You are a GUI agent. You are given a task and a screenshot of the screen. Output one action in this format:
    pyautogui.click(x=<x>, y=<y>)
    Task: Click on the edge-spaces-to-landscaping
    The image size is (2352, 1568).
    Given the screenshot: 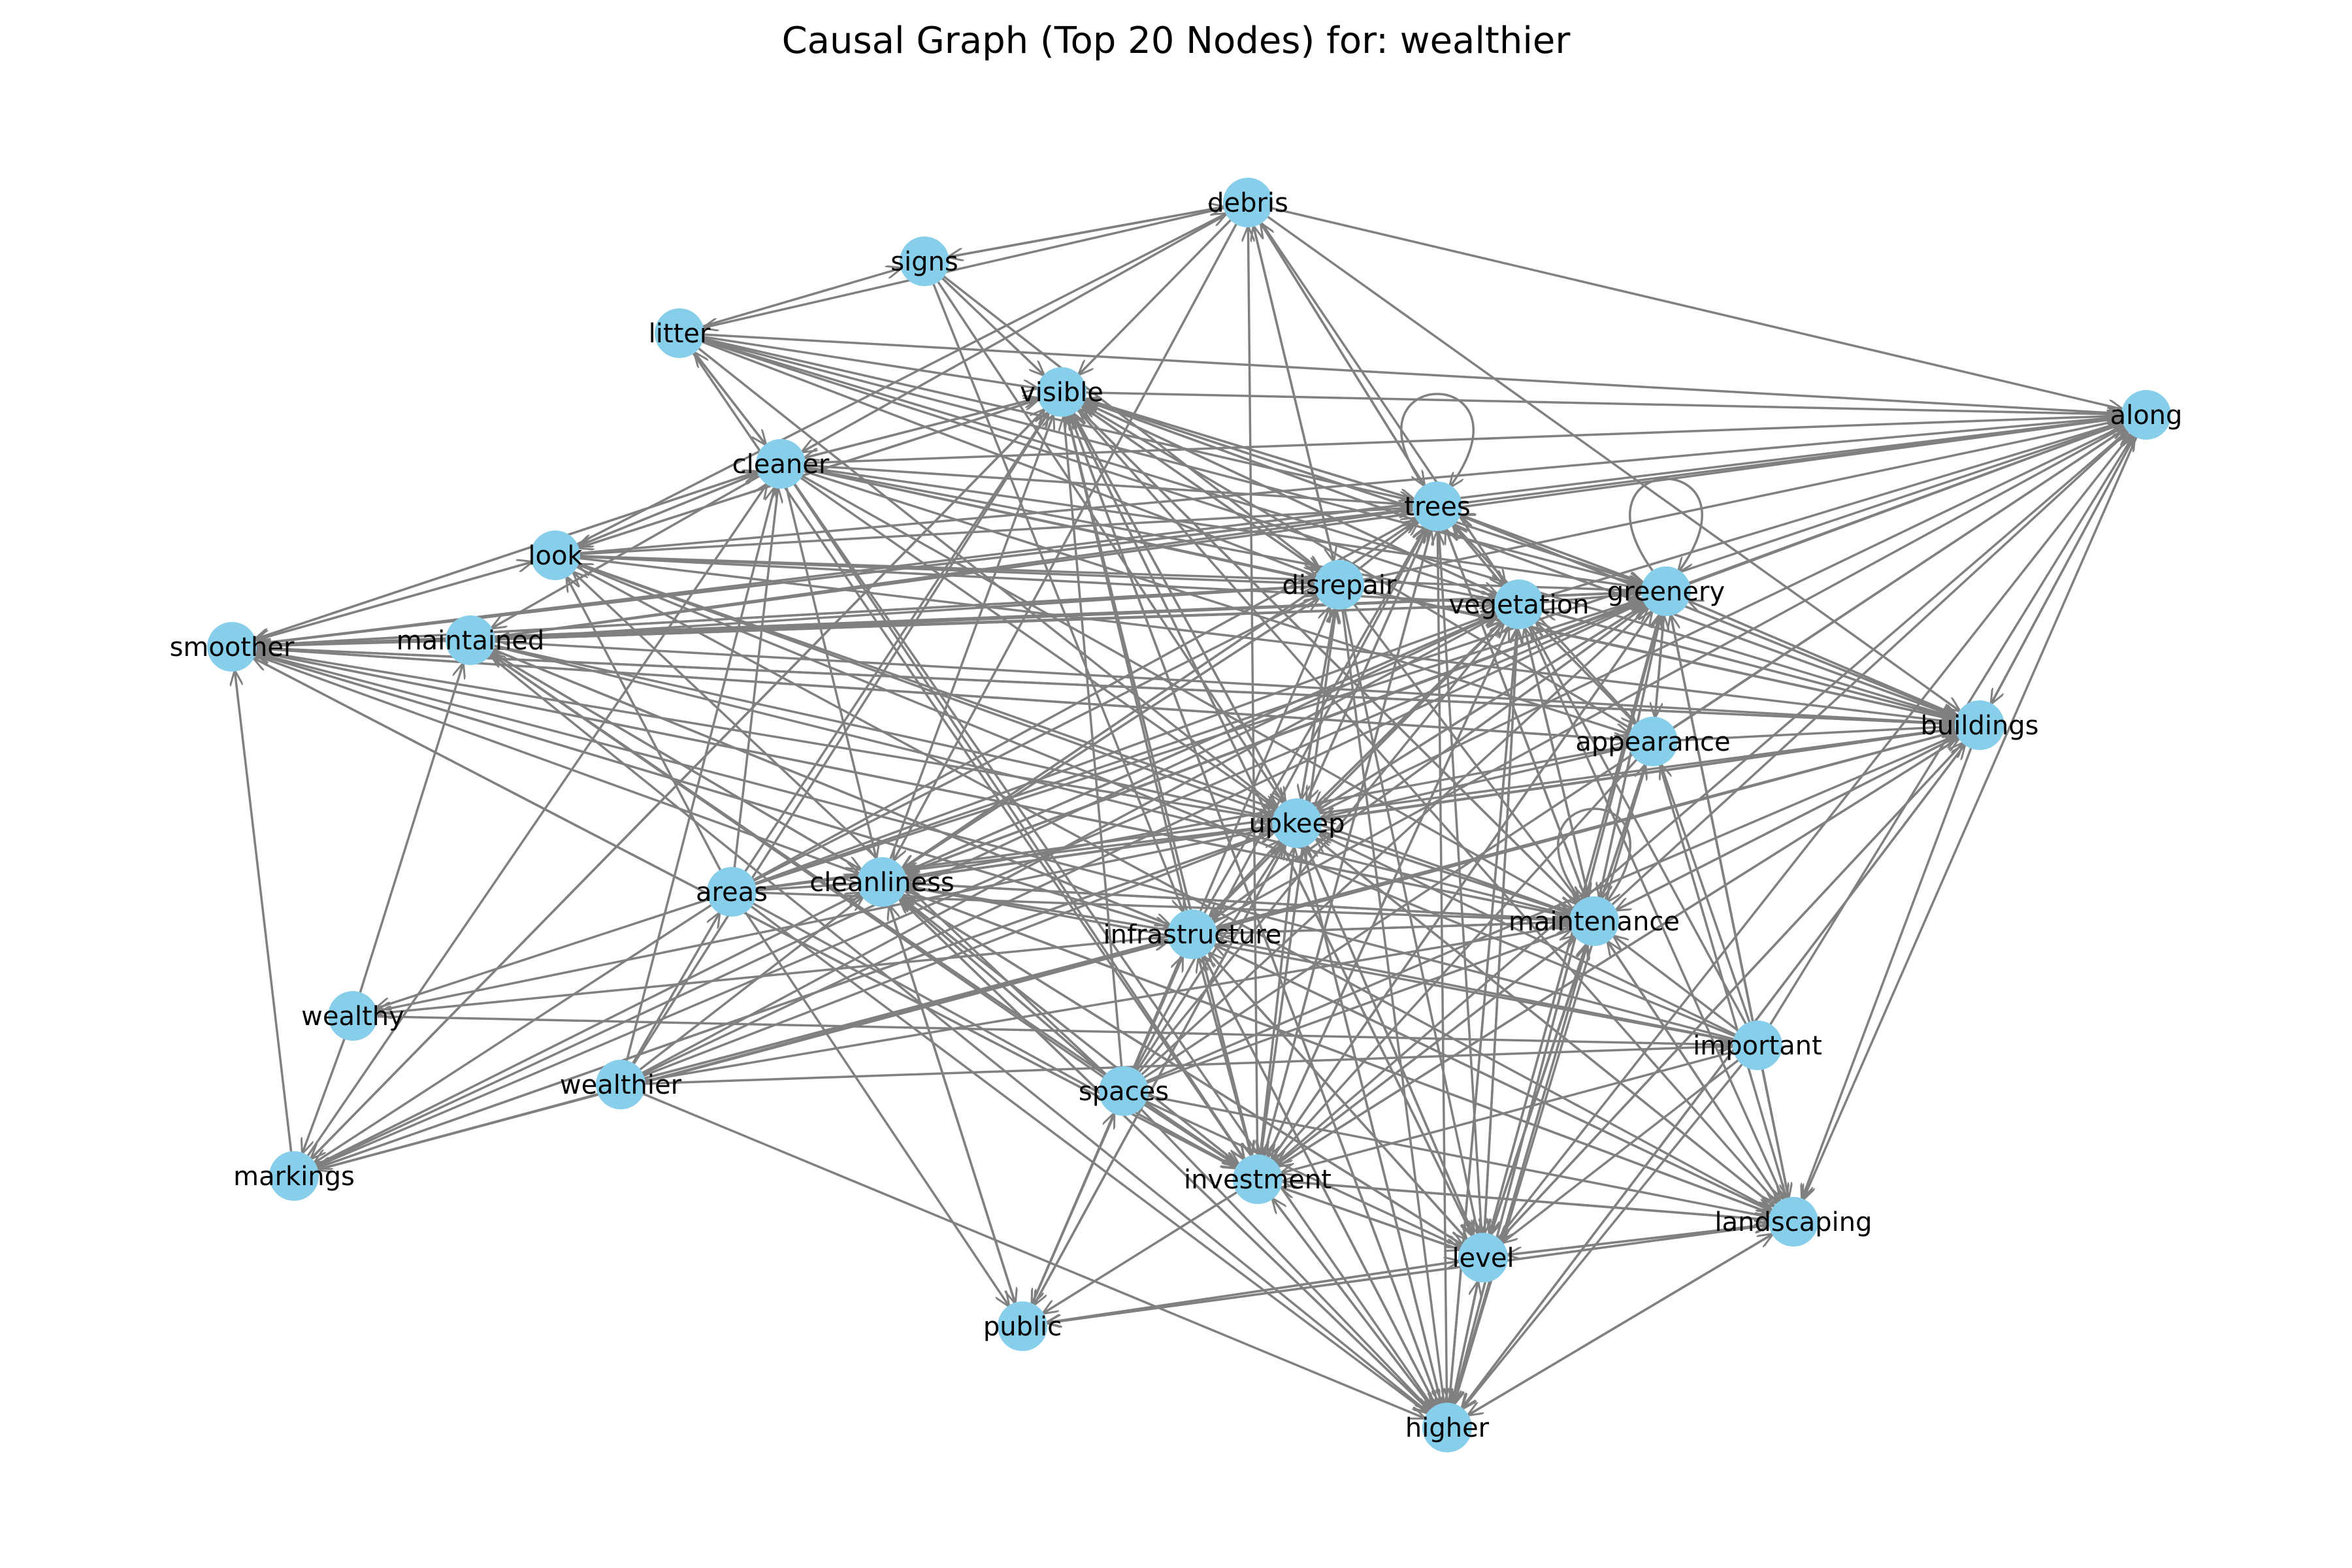 What is the action you would take?
    pyautogui.click(x=1457, y=1156)
    